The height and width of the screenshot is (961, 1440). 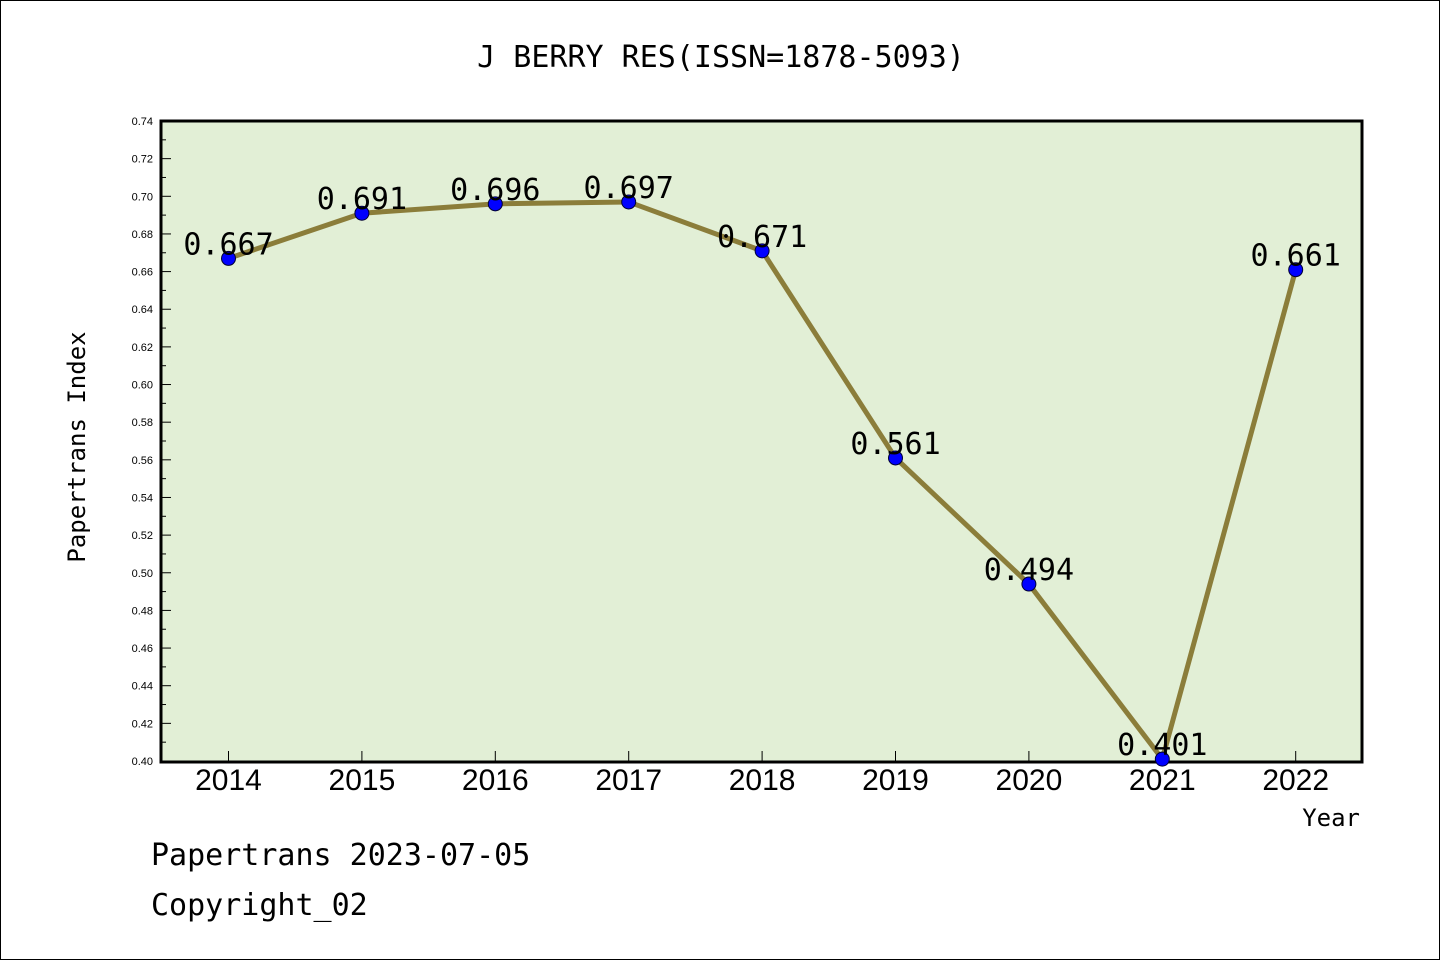 I want to click on x-tick-label: 2016, so click(x=495, y=780).